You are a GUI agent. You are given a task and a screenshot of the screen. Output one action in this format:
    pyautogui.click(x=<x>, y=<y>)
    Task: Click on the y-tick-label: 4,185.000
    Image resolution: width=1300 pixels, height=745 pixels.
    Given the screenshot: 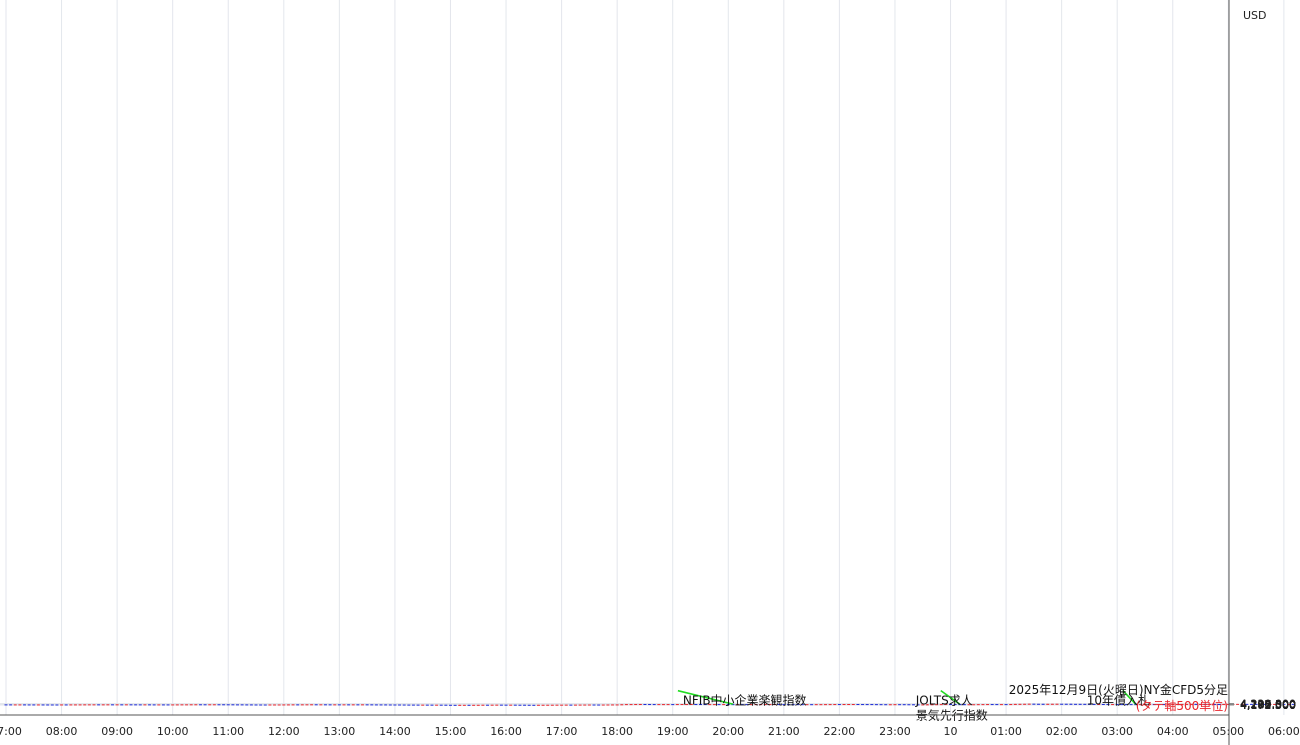 What is the action you would take?
    pyautogui.click(x=1268, y=705)
    